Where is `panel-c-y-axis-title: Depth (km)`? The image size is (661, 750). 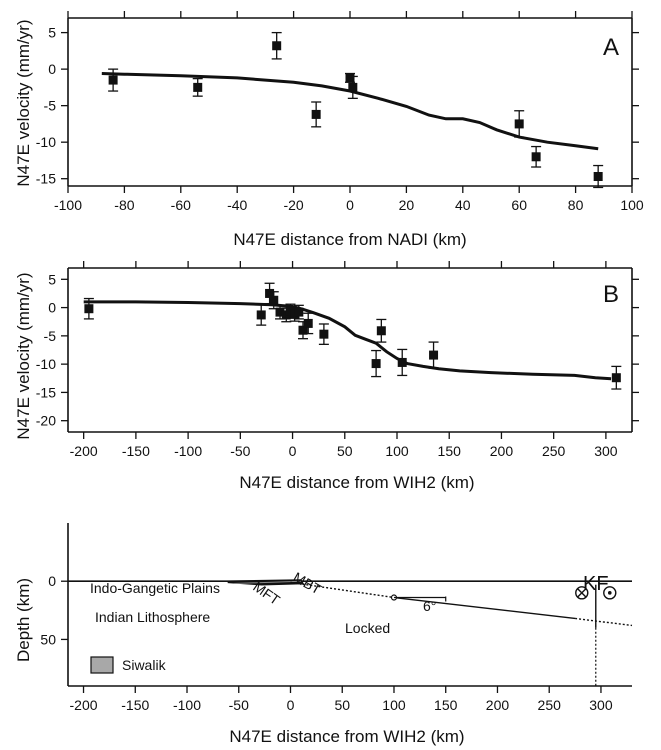
panel-c-y-axis-title: Depth (km) is located at coordinates (23, 620).